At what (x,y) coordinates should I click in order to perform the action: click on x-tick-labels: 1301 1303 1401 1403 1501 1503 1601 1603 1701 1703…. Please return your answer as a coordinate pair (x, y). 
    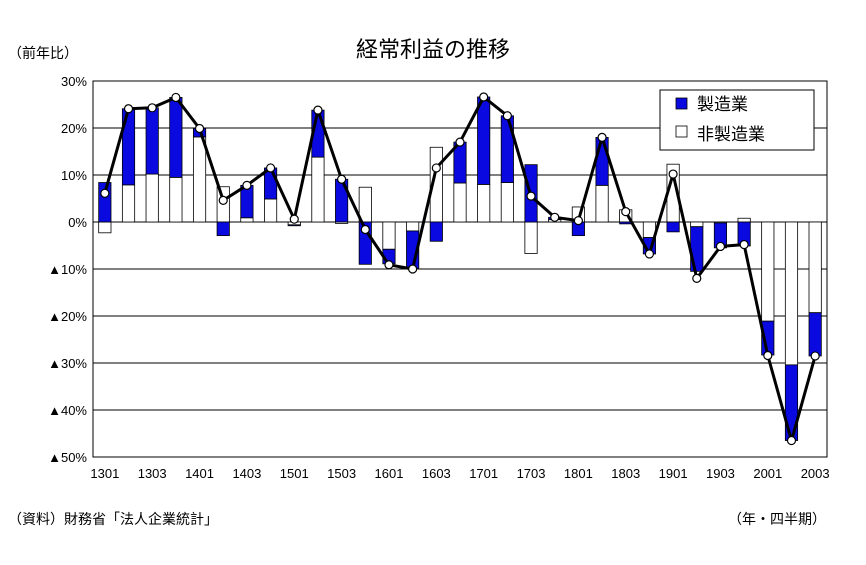
    Looking at the image, I should click on (459, 473).